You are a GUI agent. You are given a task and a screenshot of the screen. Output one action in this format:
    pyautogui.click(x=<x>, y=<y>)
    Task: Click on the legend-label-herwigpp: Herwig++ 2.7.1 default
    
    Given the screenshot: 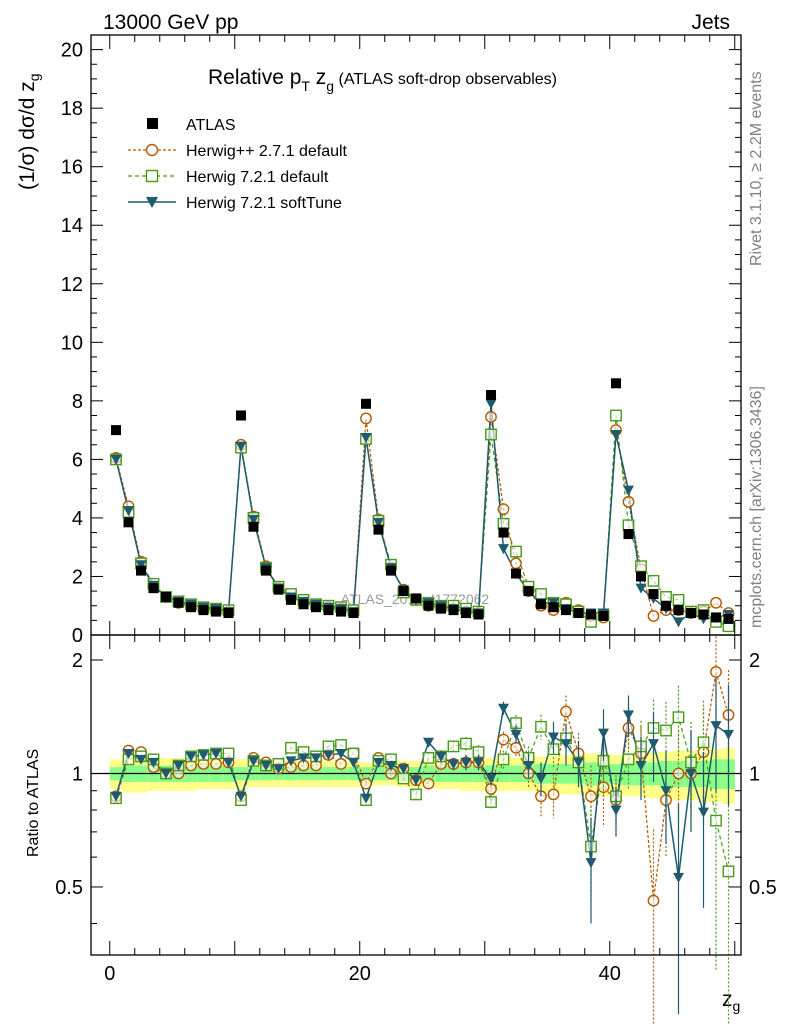 What is the action you would take?
    pyautogui.click(x=267, y=151)
    